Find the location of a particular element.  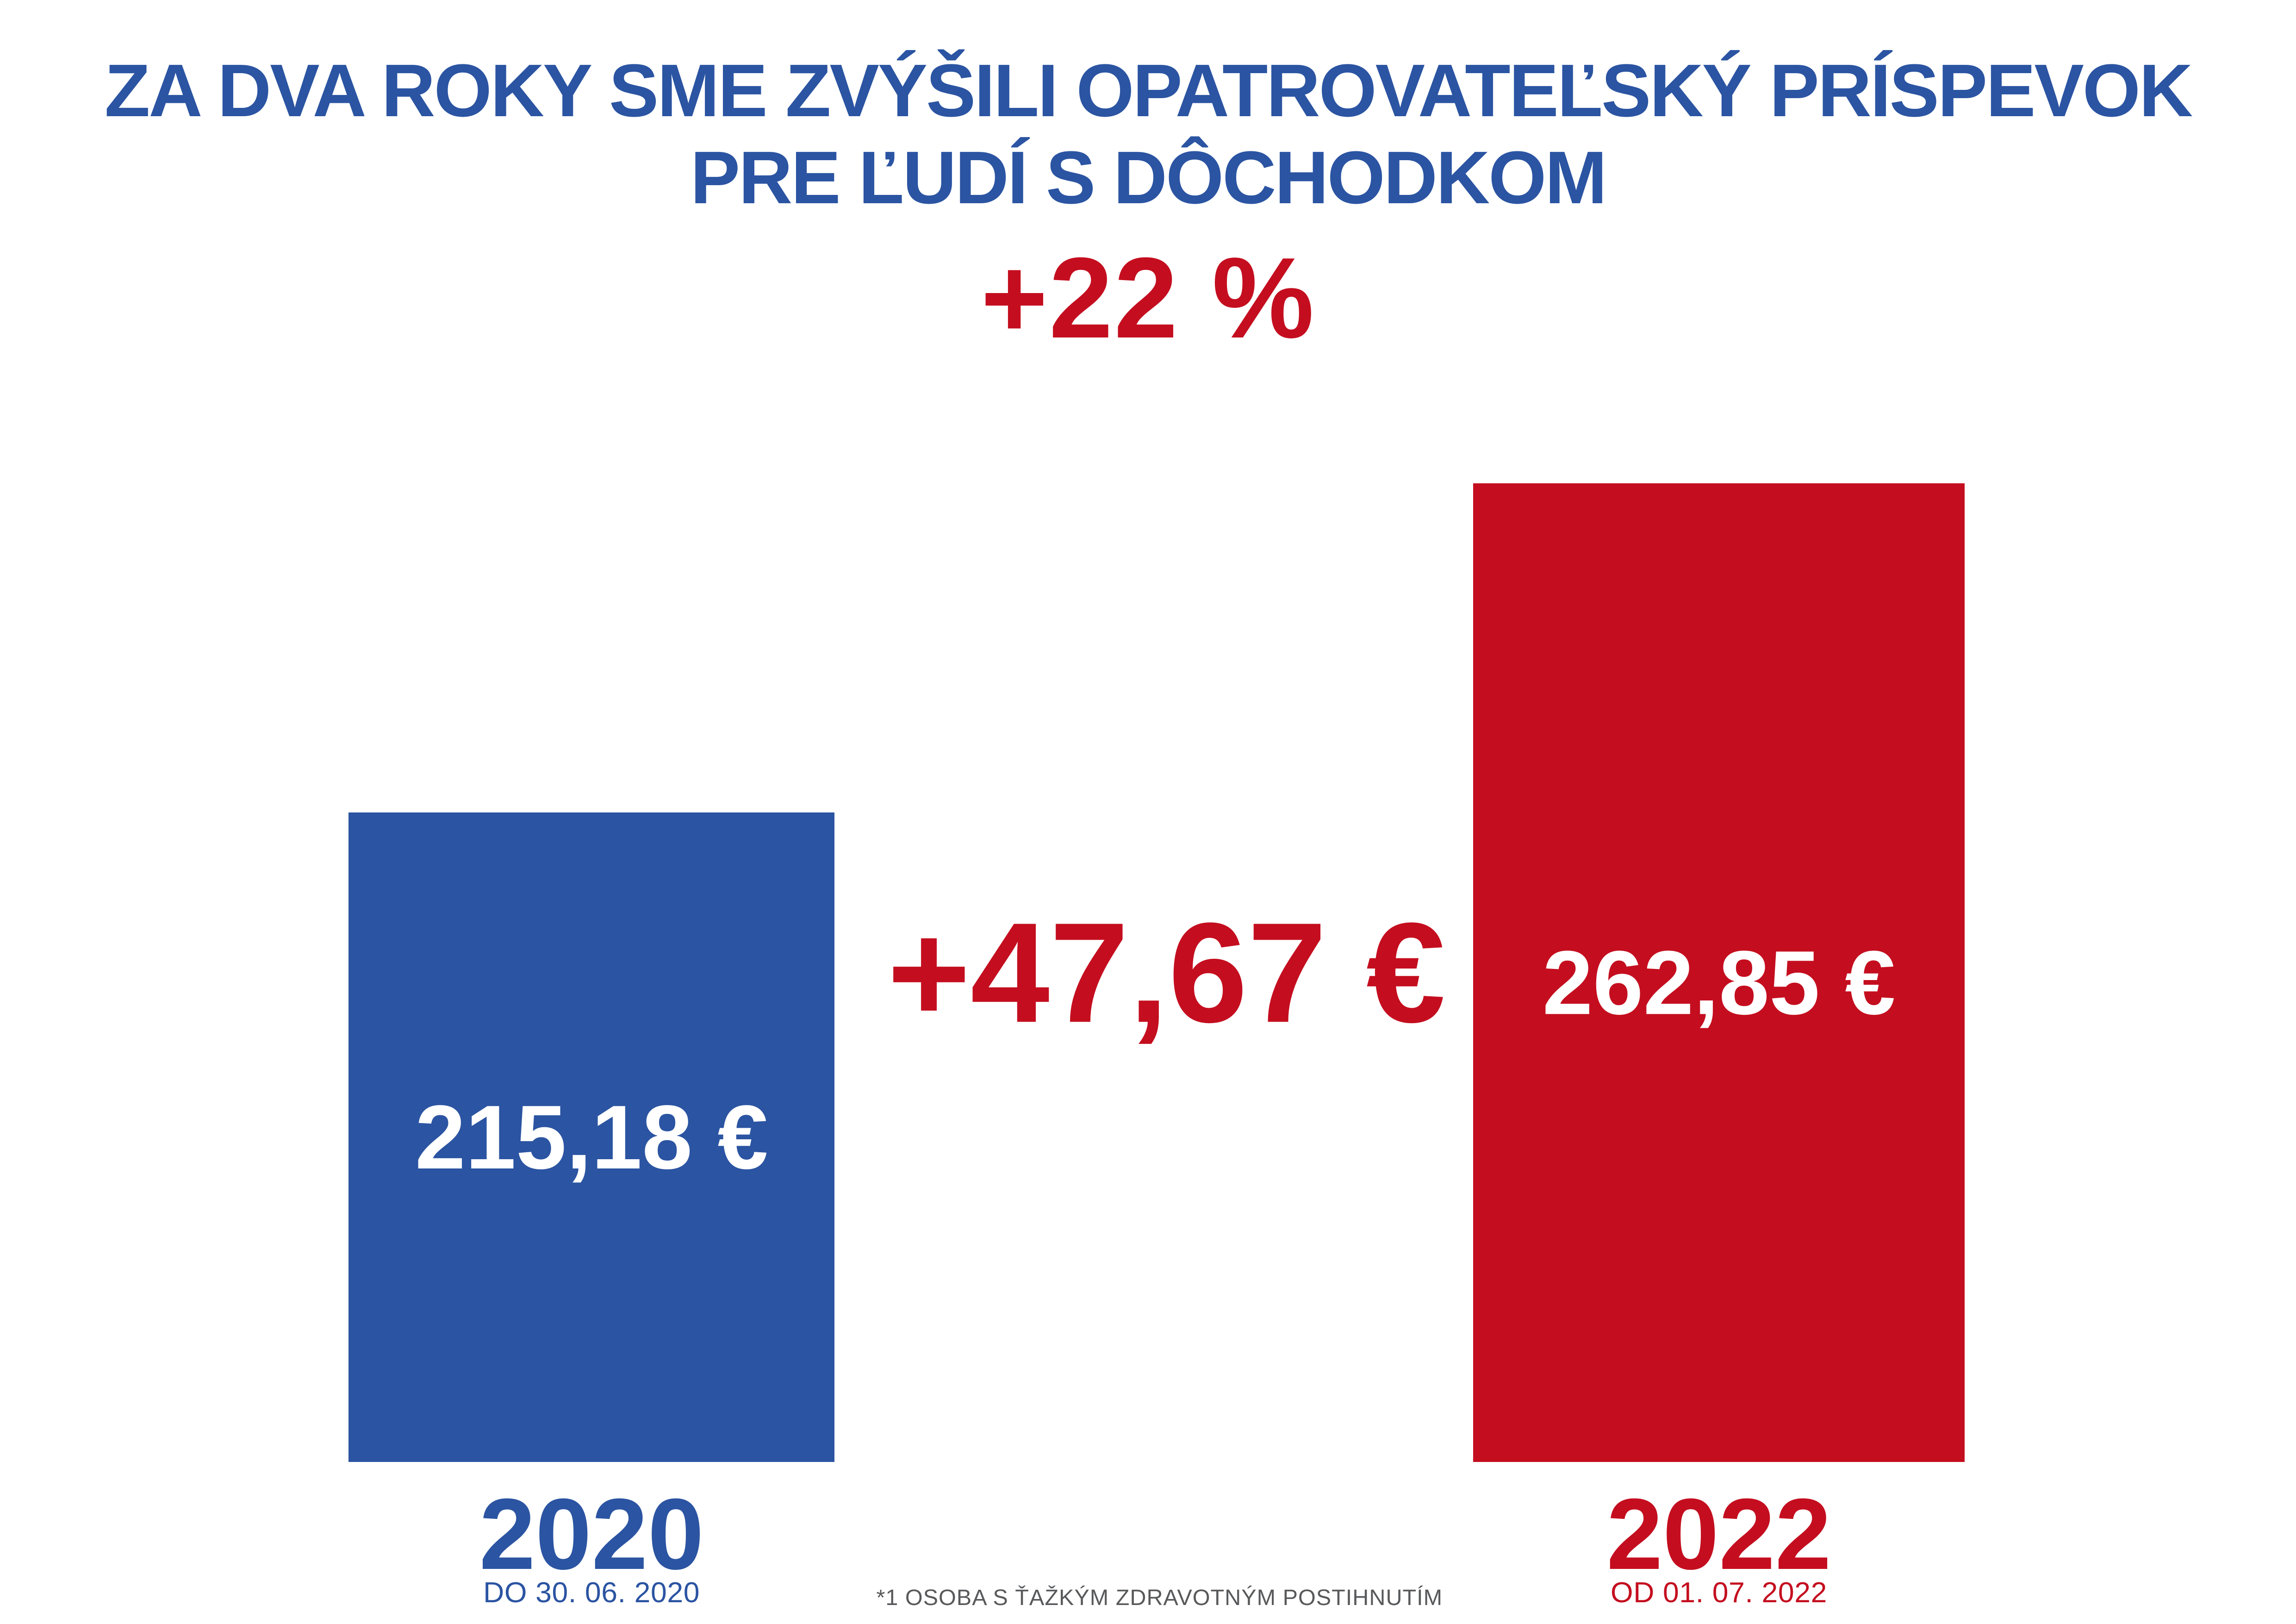

difference-label: +47,67 € is located at coordinates (1166, 972).